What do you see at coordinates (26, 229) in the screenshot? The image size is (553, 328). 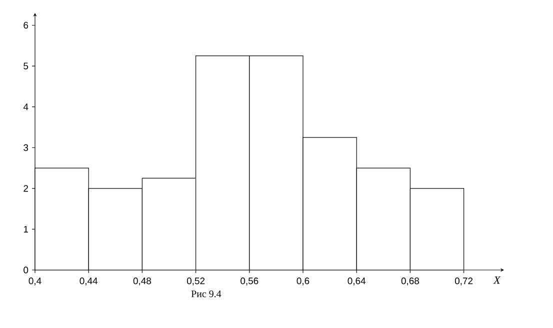 I see `y-tick-label: 1` at bounding box center [26, 229].